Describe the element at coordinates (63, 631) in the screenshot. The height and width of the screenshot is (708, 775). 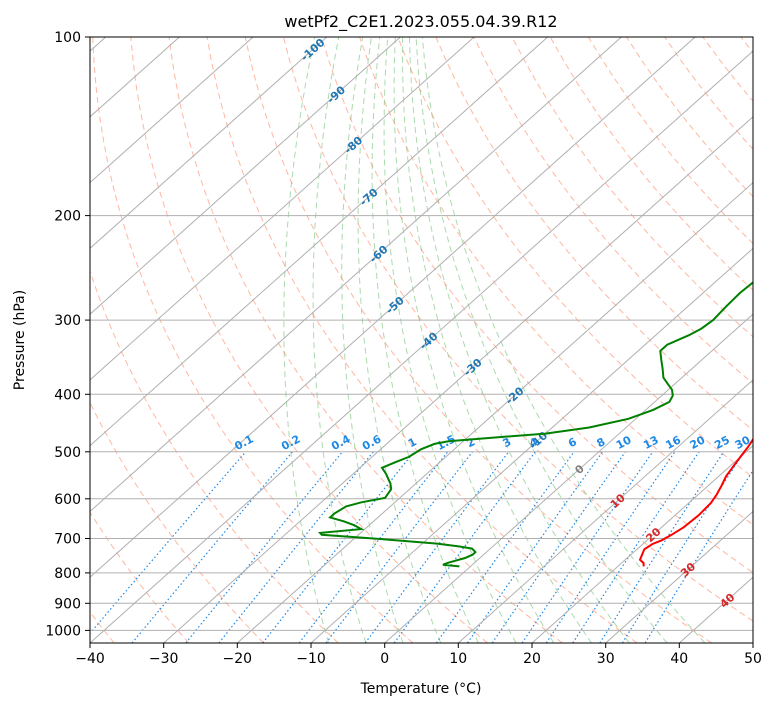
I see `y-tick-label-9: 1000` at that location.